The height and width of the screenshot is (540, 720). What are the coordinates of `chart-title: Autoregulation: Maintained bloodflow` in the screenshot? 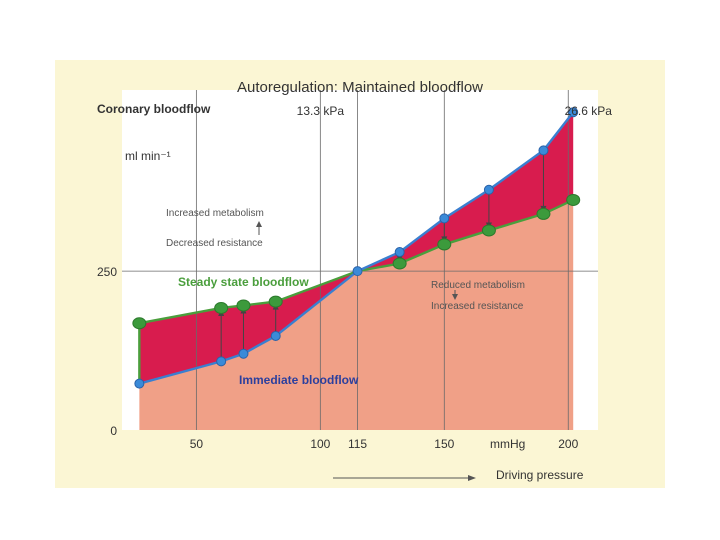 It's located at (360, 87).